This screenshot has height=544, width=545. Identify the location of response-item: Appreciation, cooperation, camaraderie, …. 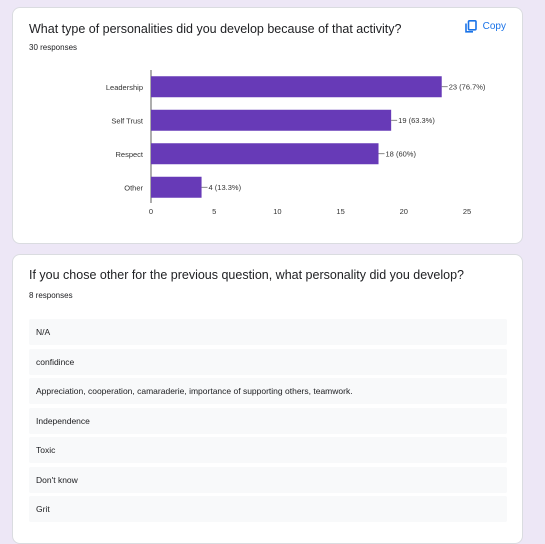
(268, 391).